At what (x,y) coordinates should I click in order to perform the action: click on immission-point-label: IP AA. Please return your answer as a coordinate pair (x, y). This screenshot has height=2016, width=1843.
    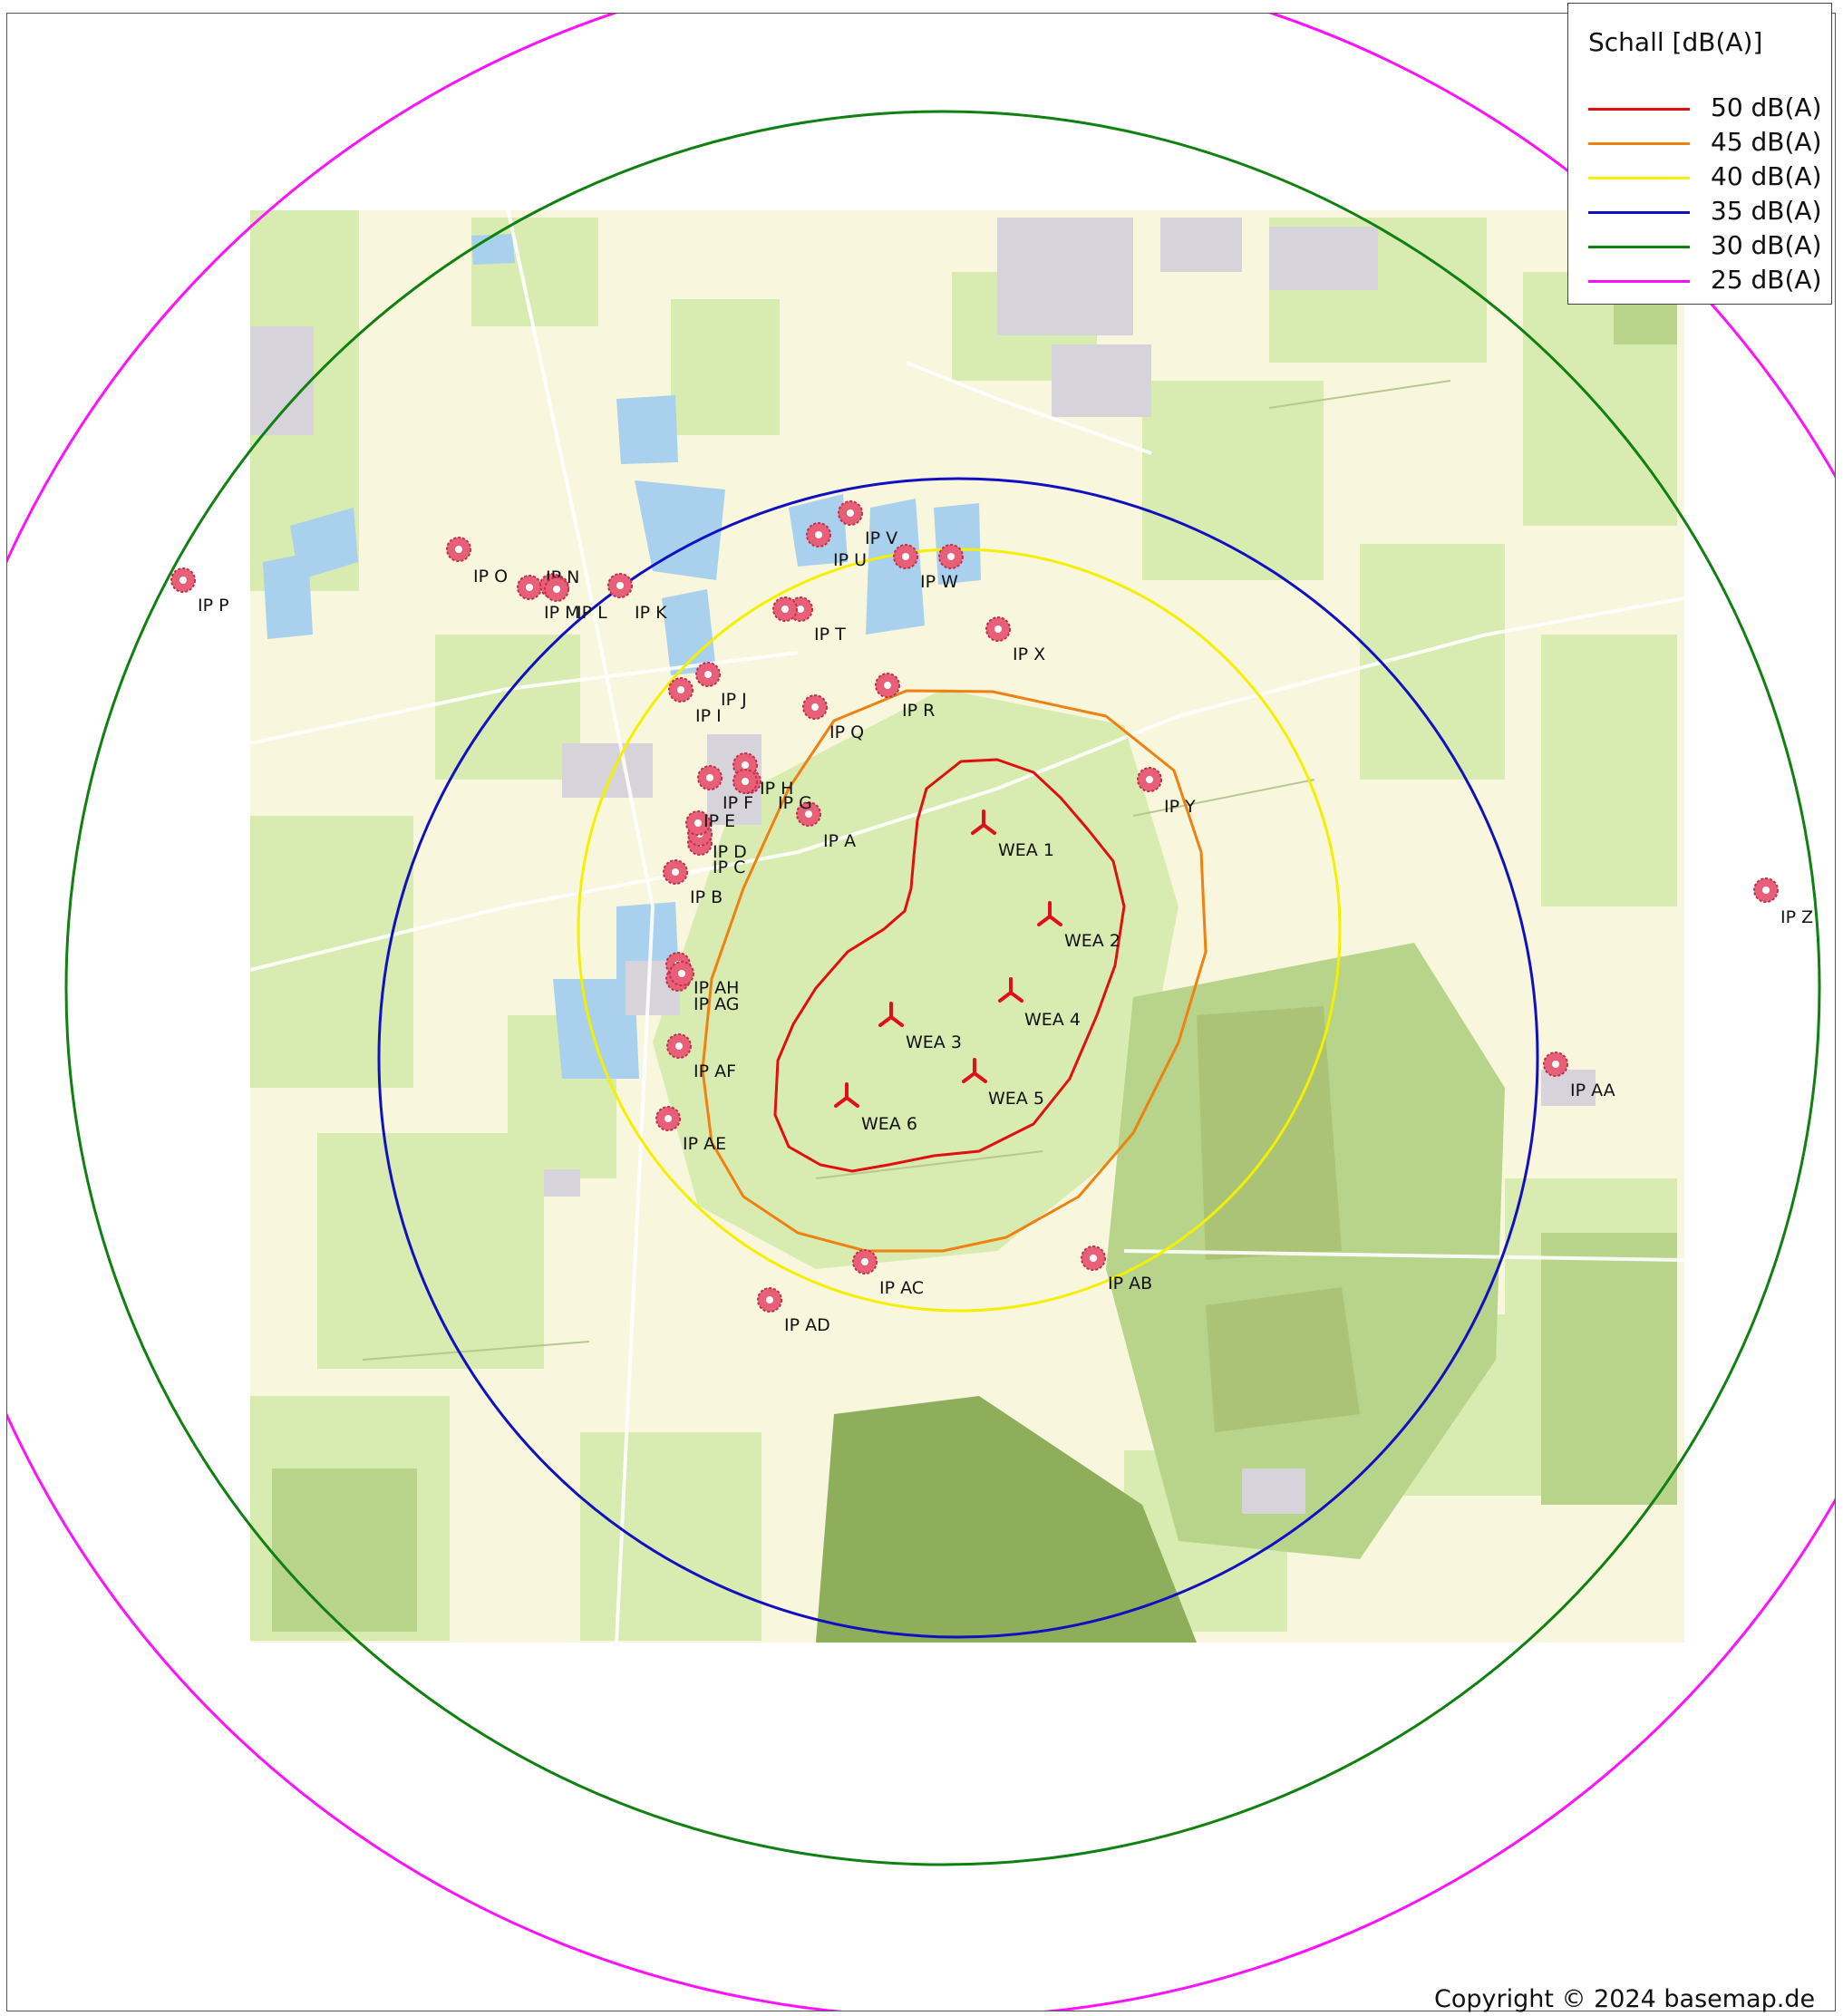
    Looking at the image, I should click on (1593, 1090).